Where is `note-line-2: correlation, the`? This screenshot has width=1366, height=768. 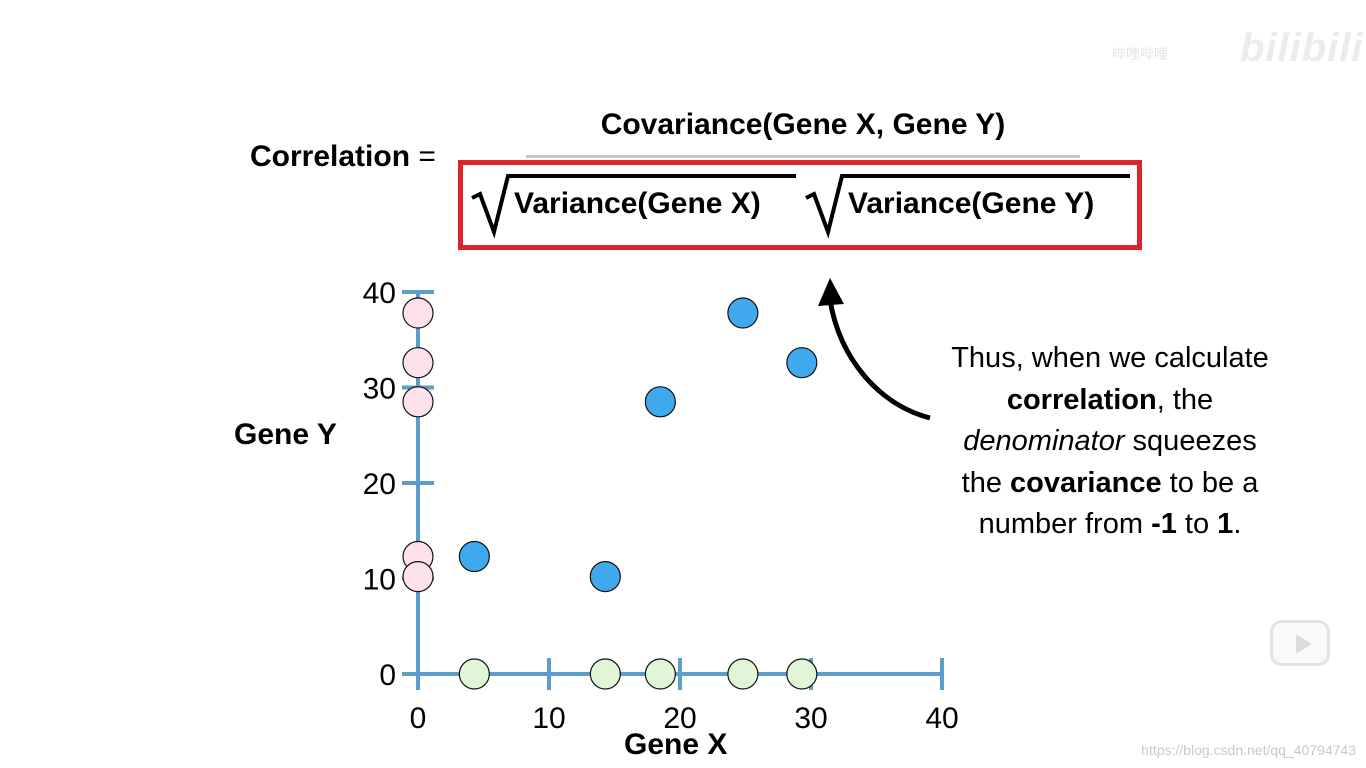 note-line-2: correlation, the is located at coordinates (1110, 401).